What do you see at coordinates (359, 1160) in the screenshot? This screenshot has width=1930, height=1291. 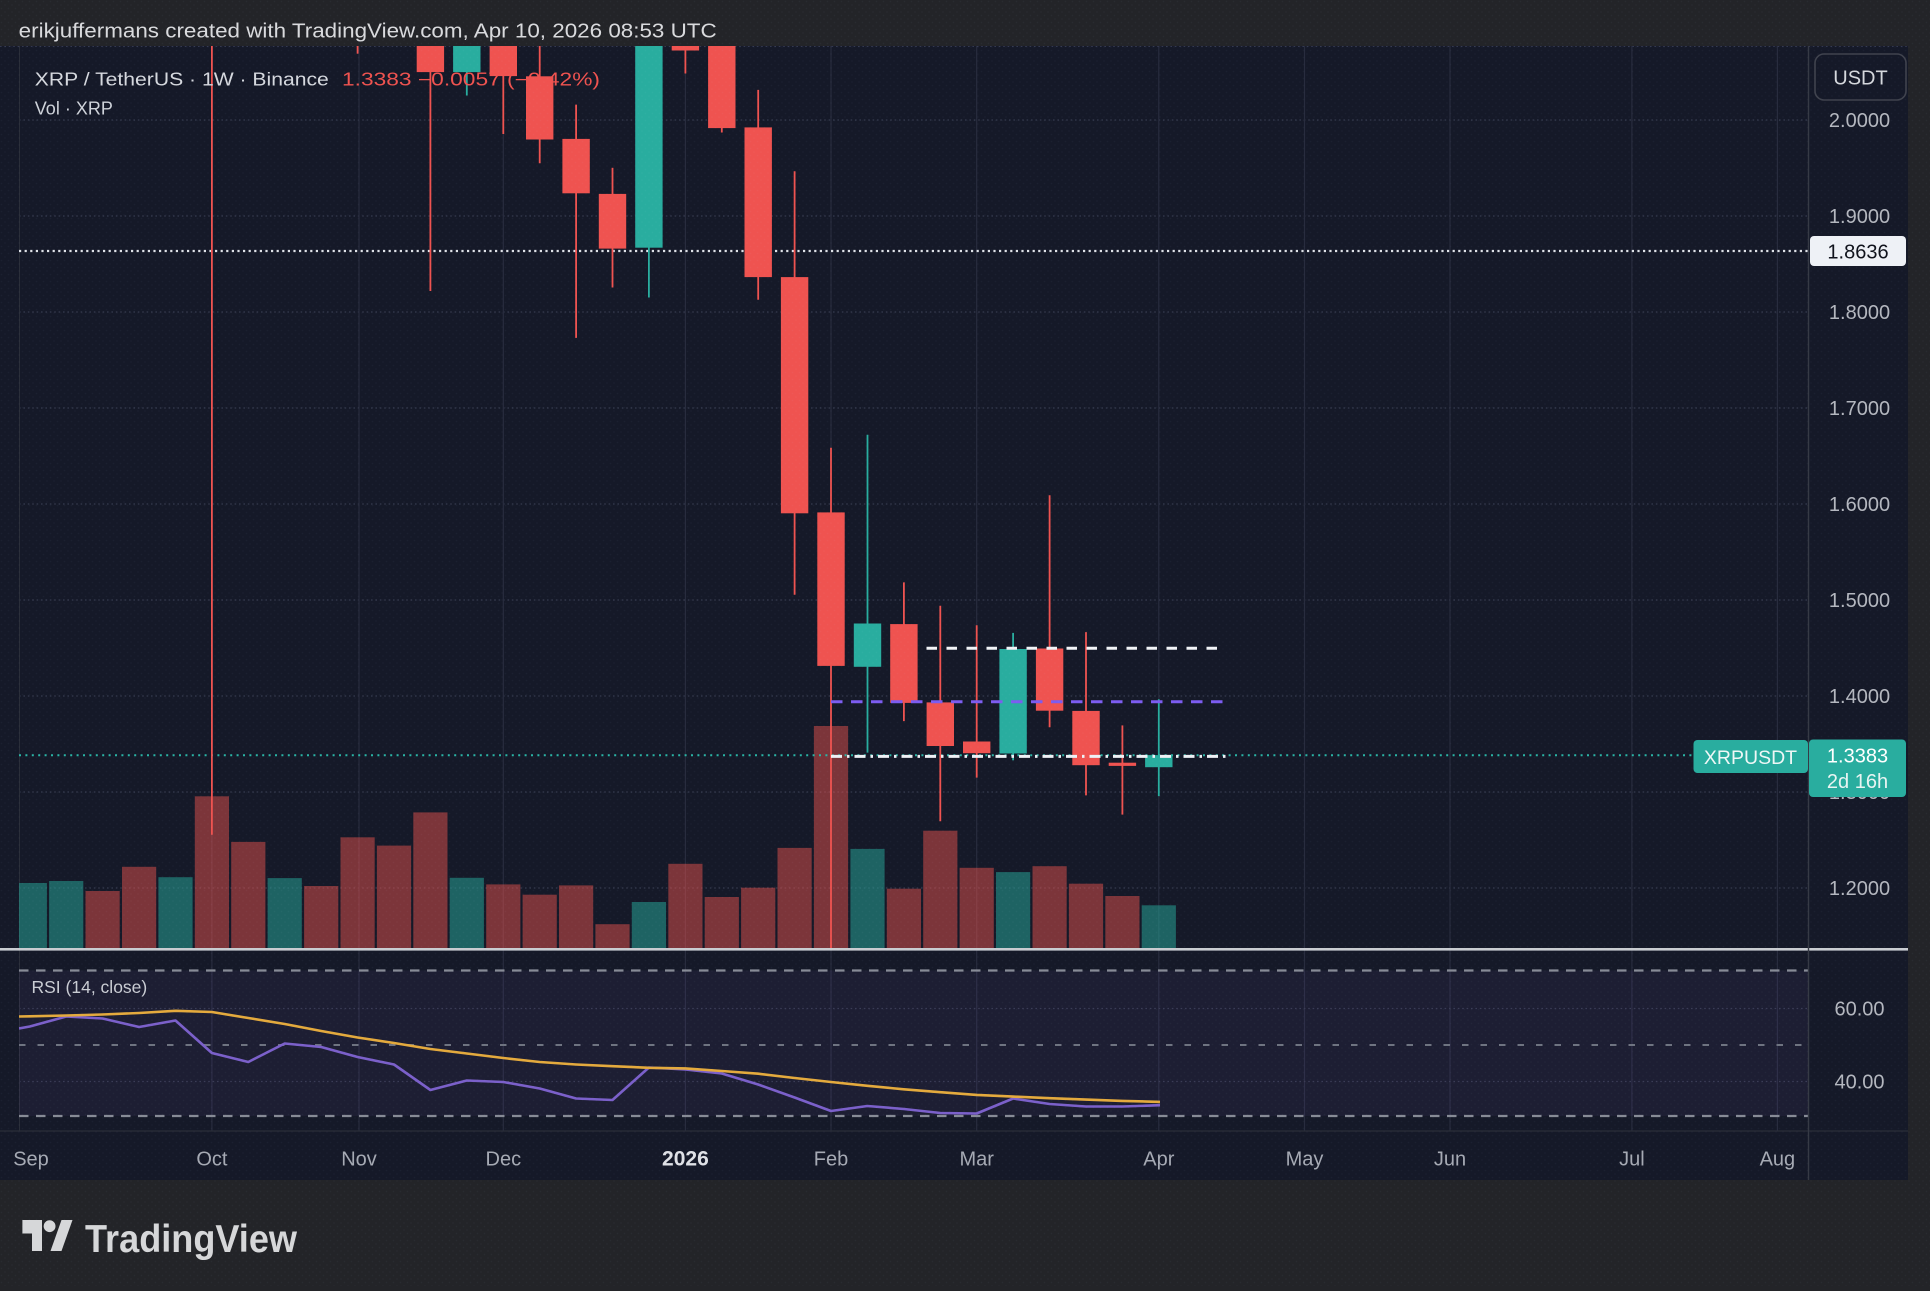 I see `svg-text: Nov` at bounding box center [359, 1160].